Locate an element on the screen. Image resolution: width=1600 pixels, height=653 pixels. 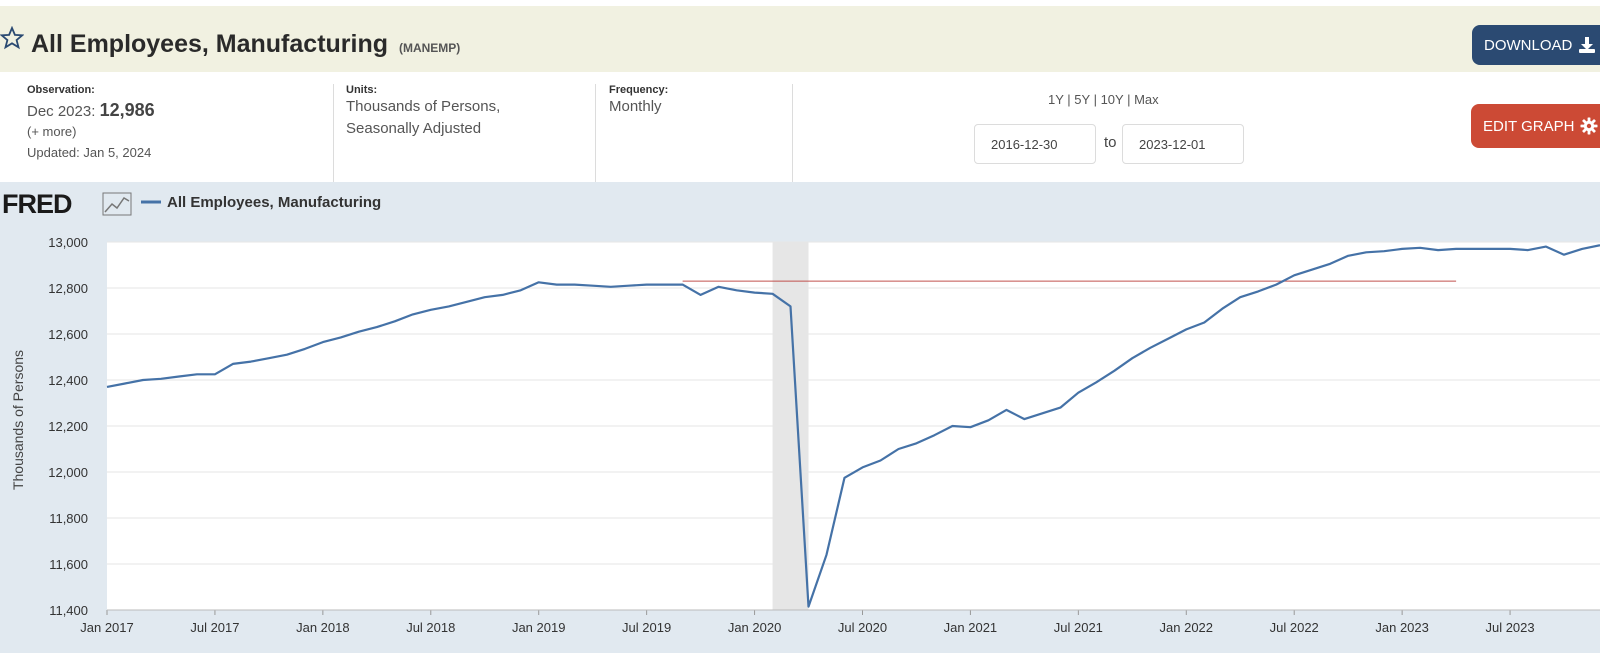
x-tick-label: Jan 2023 is located at coordinates (1402, 627).